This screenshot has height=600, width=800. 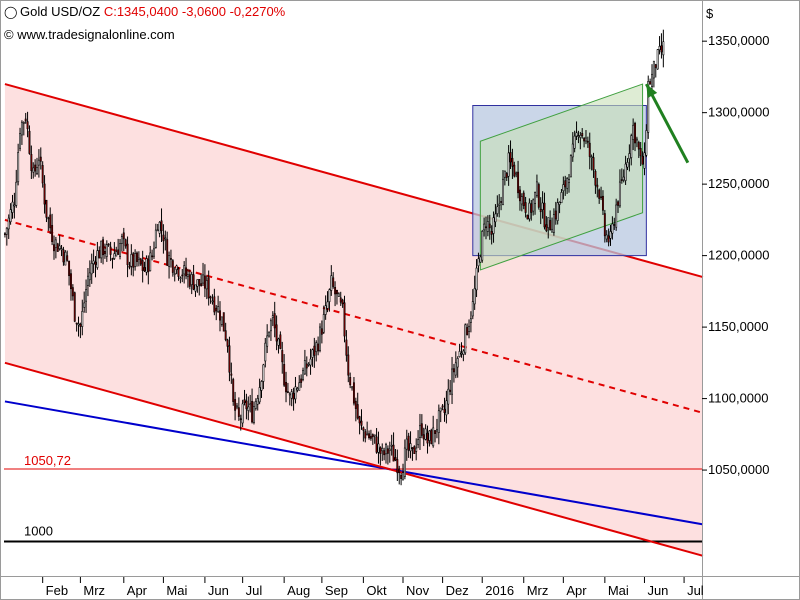 I want to click on trend-arrow, so click(x=667, y=123).